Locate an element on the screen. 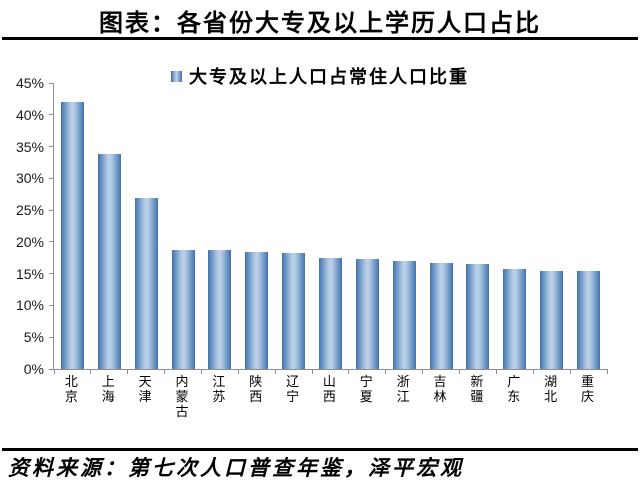 The width and height of the screenshot is (640, 487). x-label-slot: 上海 is located at coordinates (108, 397).